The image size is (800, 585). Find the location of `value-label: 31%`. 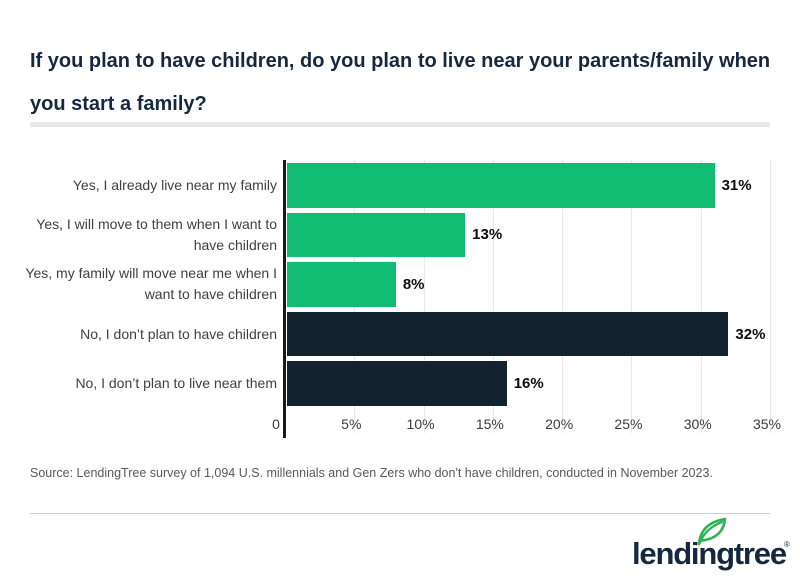

value-label: 31% is located at coordinates (736, 185).